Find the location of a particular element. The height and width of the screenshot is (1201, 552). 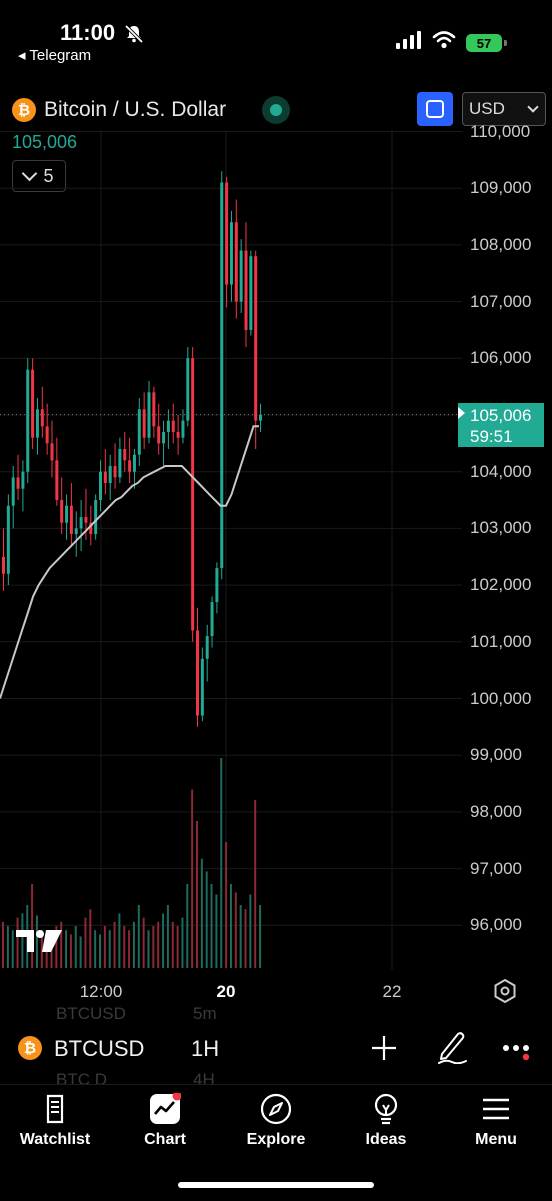

tab-chart: Chart is located at coordinates (165, 1128).